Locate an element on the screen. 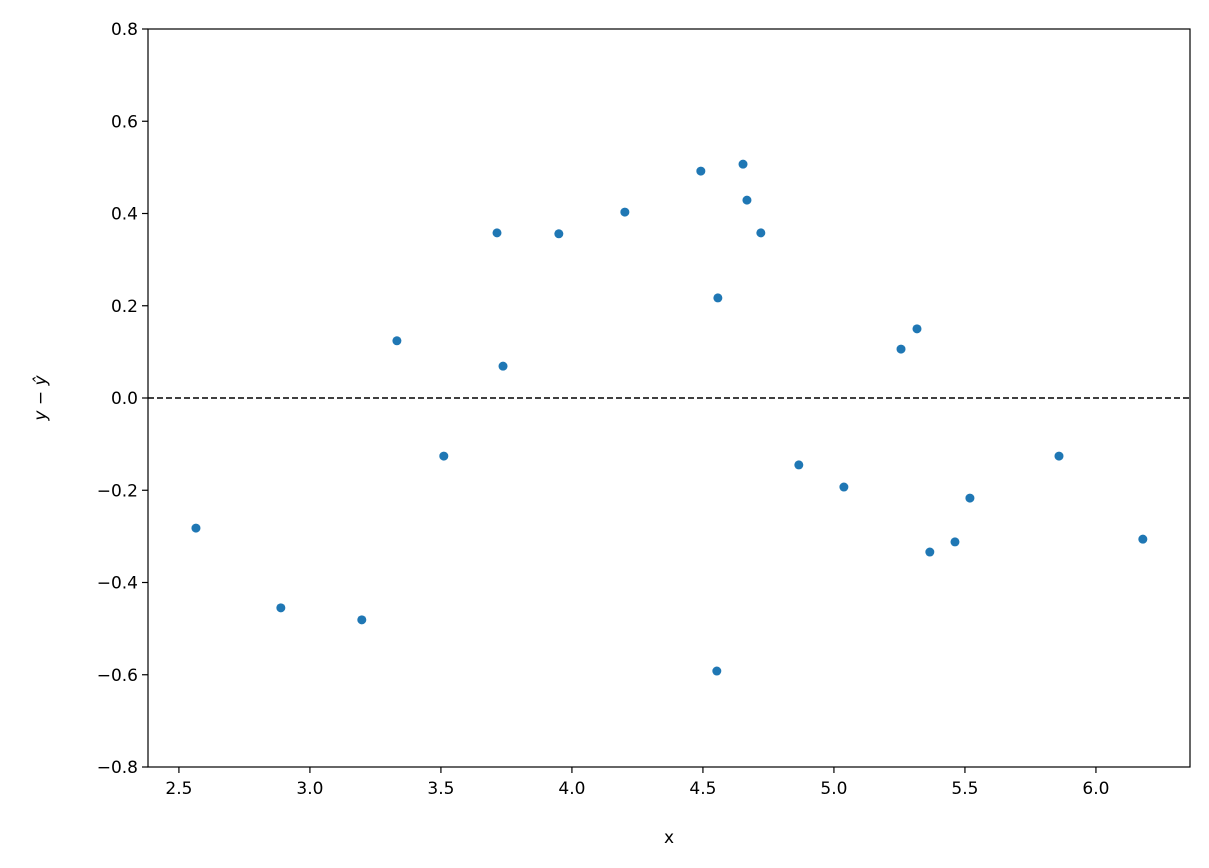 This screenshot has width=1209, height=868. x-tick-label: 4.0 is located at coordinates (571, 789).